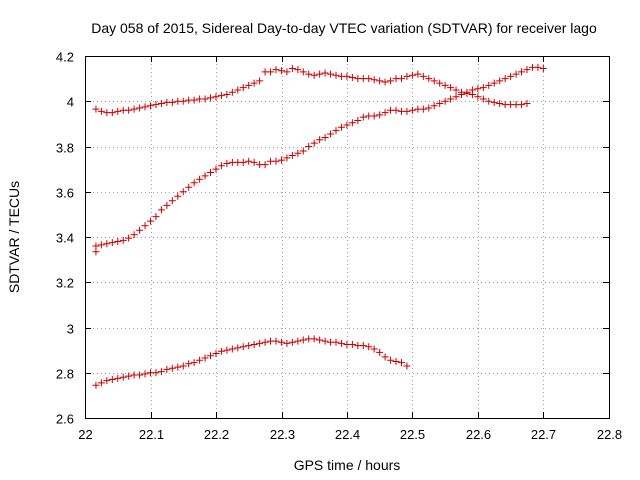  Describe the element at coordinates (65, 283) in the screenshot. I see `y-tick-label: 3.2` at that location.